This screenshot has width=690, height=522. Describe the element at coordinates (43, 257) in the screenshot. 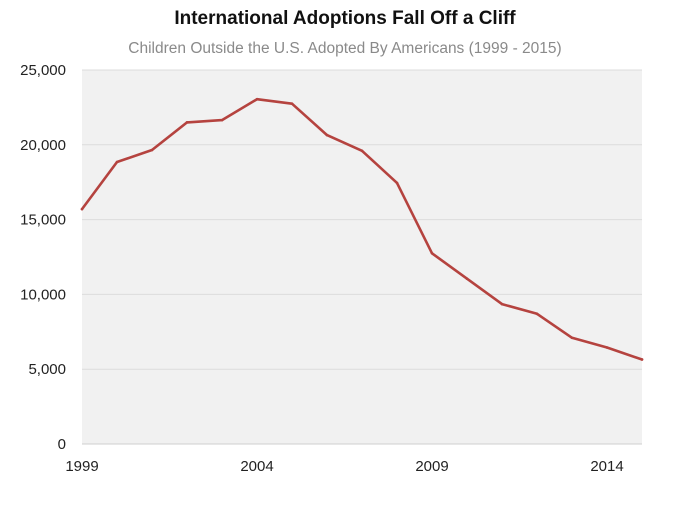

I see `y-axis-ticks: 0 5,000 10,000 15,000 20,000 25,000` at that location.